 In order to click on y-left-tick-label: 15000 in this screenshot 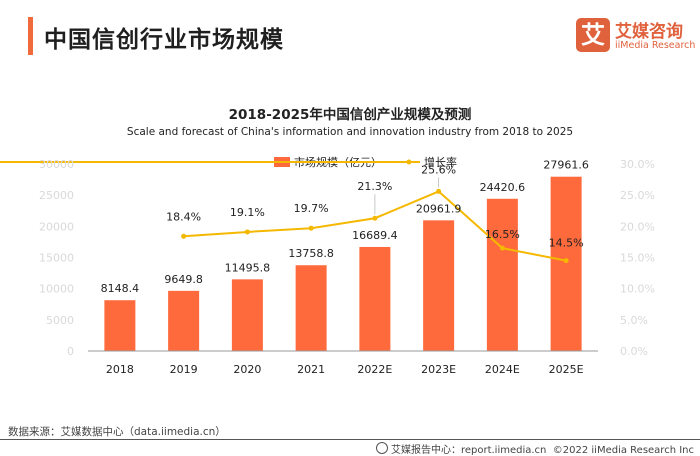, I will do `click(56, 258)`.